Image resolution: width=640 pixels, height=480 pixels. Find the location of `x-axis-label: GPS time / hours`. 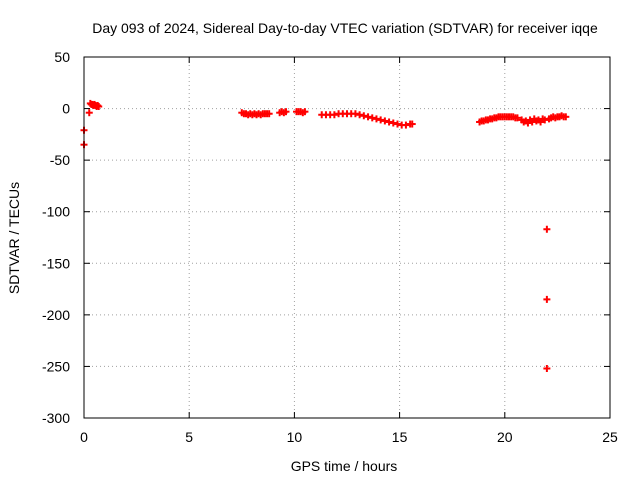

x-axis-label: GPS time / hours is located at coordinates (344, 466).